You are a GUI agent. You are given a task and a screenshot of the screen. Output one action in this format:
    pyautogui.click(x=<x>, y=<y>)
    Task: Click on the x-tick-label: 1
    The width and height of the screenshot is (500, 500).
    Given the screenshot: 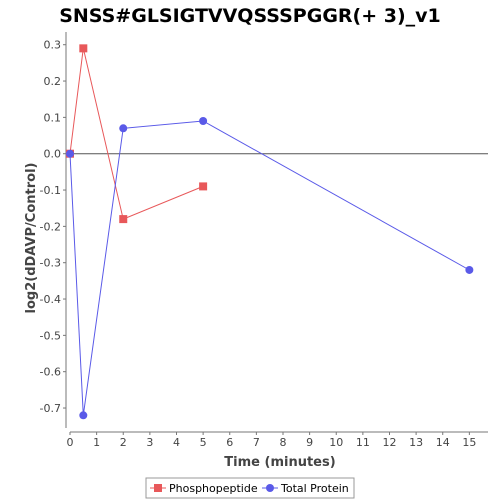 What is the action you would take?
    pyautogui.click(x=96, y=442)
    